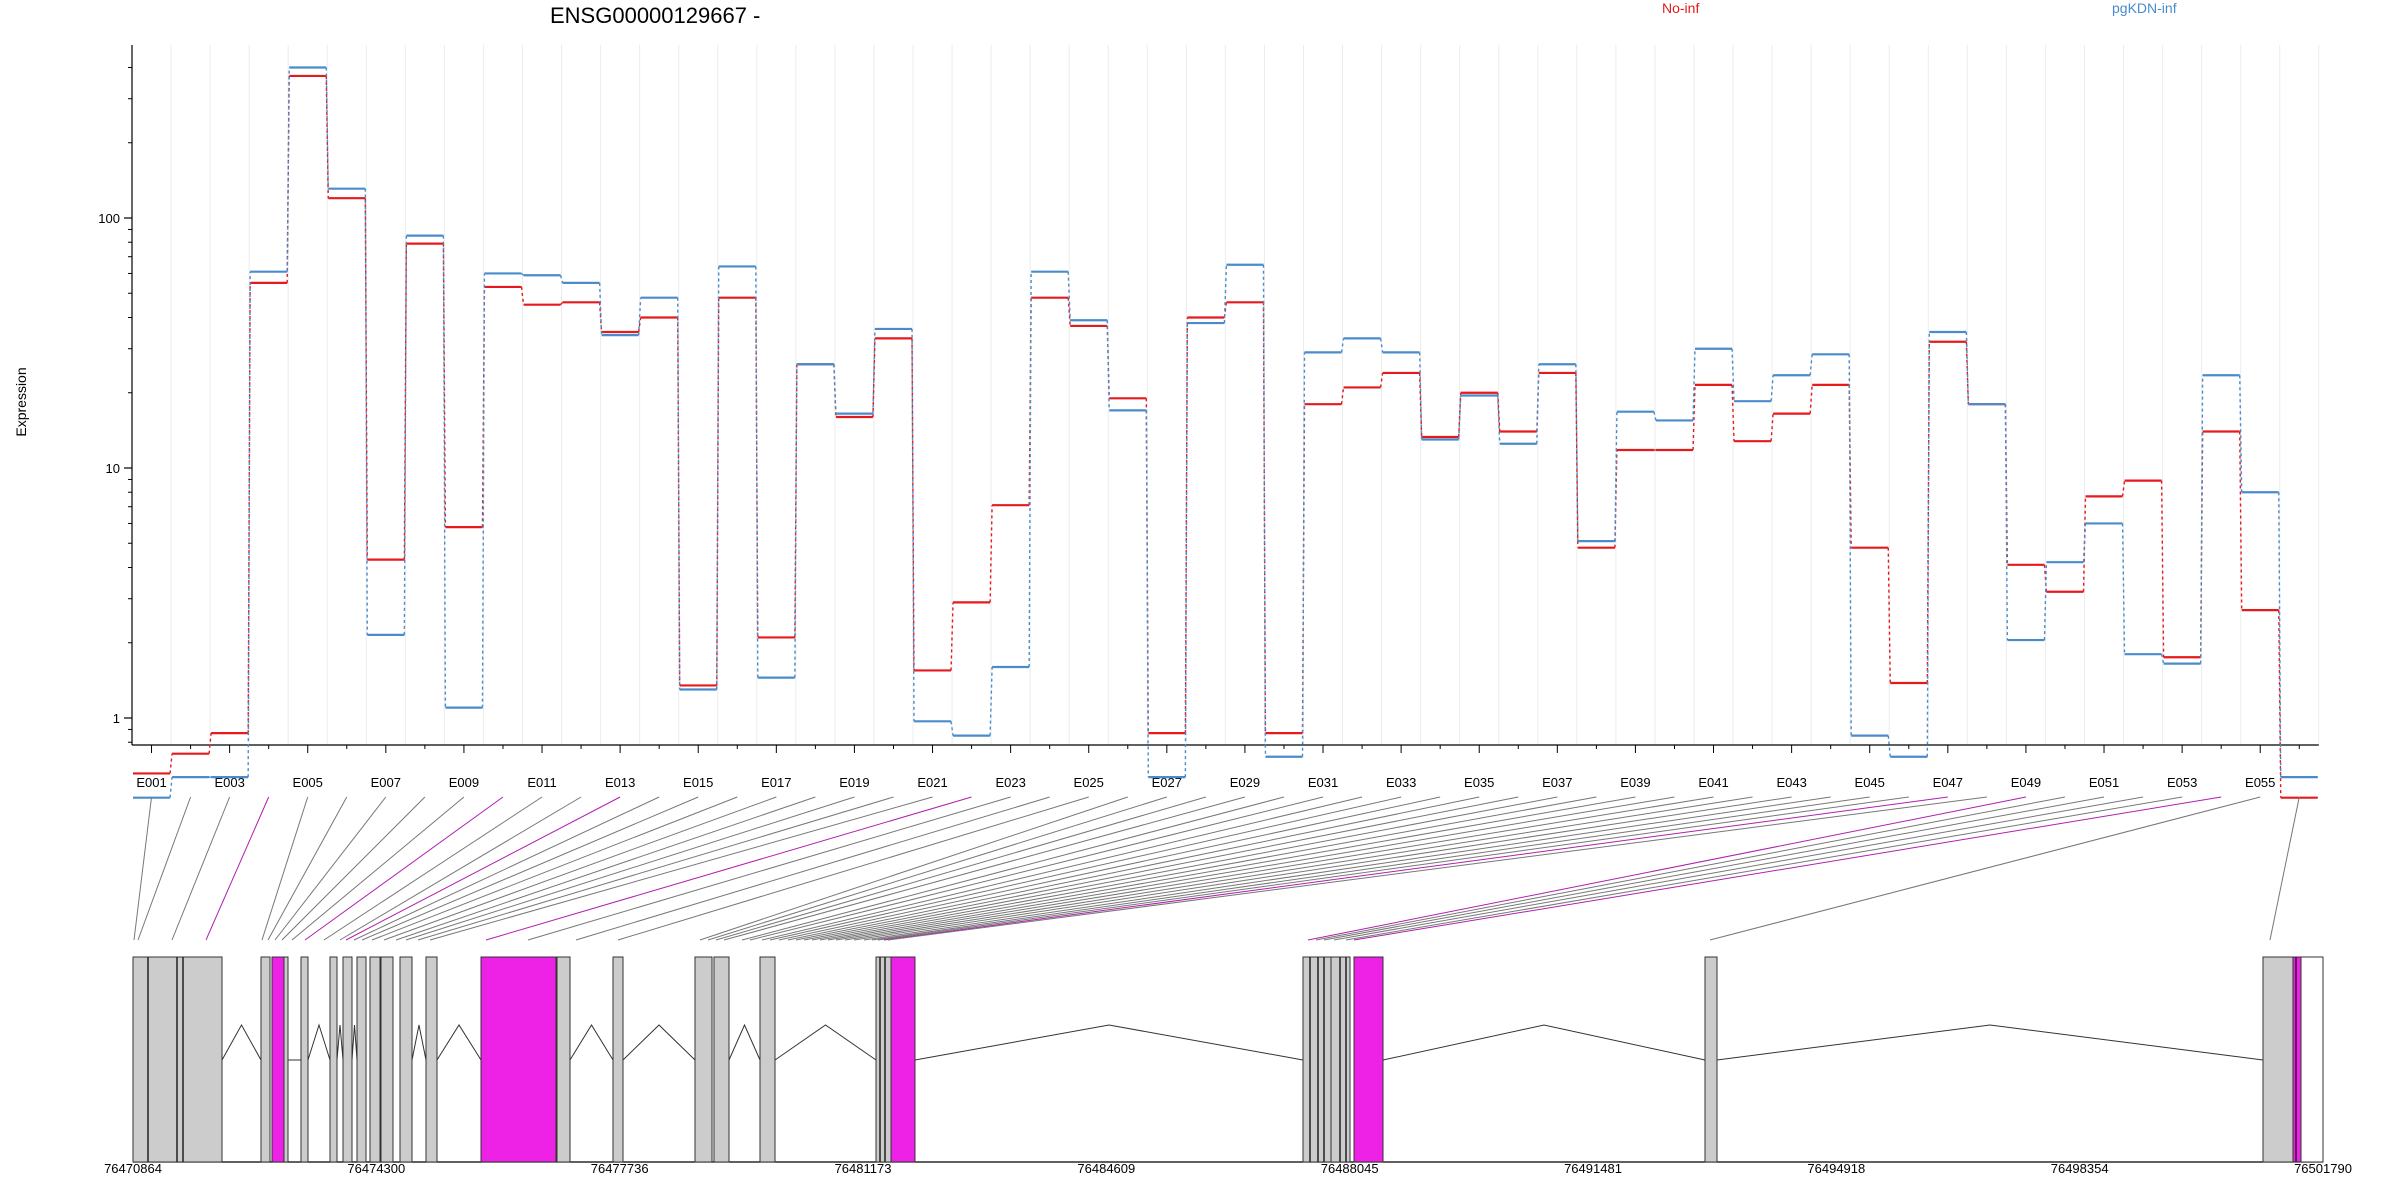 The height and width of the screenshot is (1200, 2400). I want to click on x-tick-label: E043, so click(1791, 782).